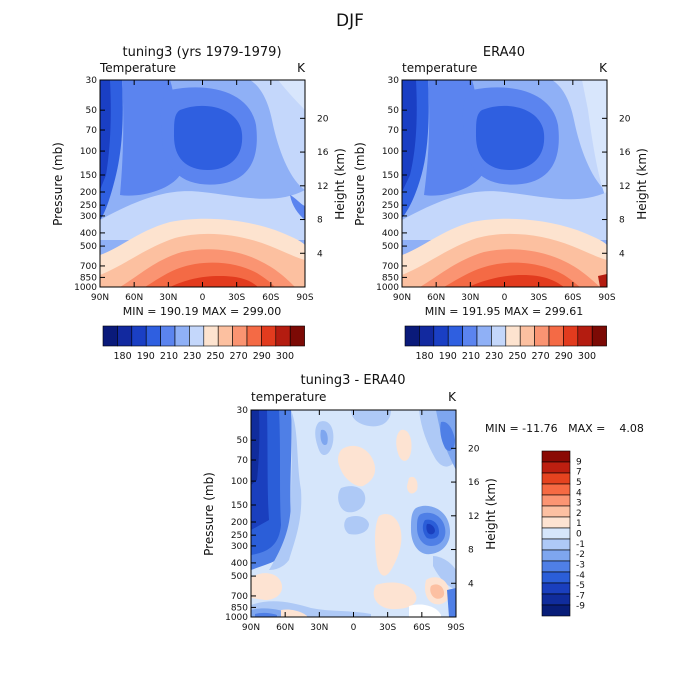  What do you see at coordinates (505, 298) in the screenshot?
I see `x-tick-label: 0` at bounding box center [505, 298].